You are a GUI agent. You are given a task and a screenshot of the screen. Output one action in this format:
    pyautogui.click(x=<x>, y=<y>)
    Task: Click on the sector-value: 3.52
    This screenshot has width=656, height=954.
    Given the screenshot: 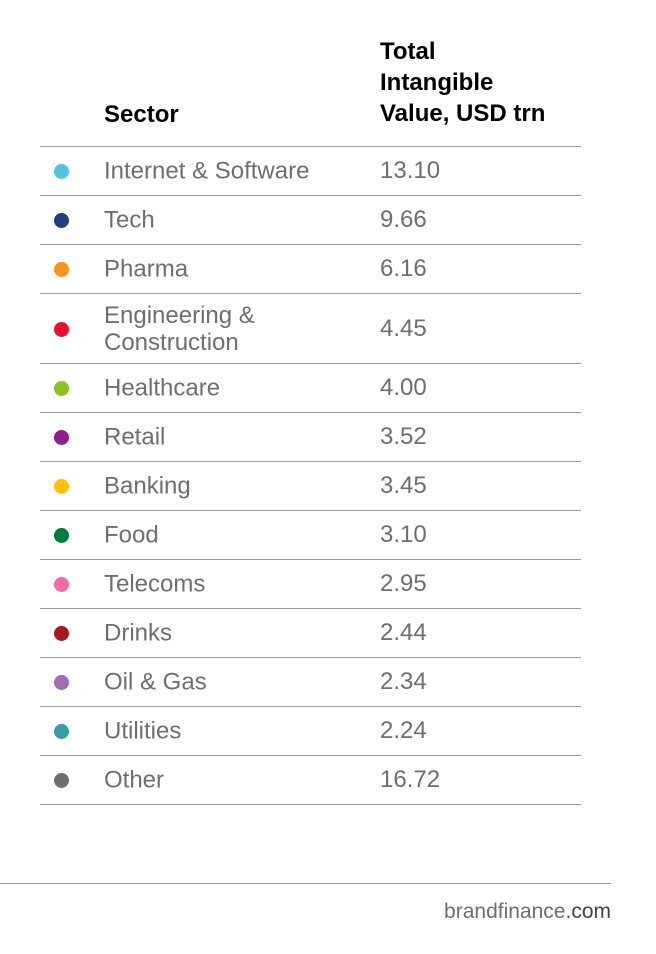 What is the action you would take?
    pyautogui.click(x=403, y=436)
    